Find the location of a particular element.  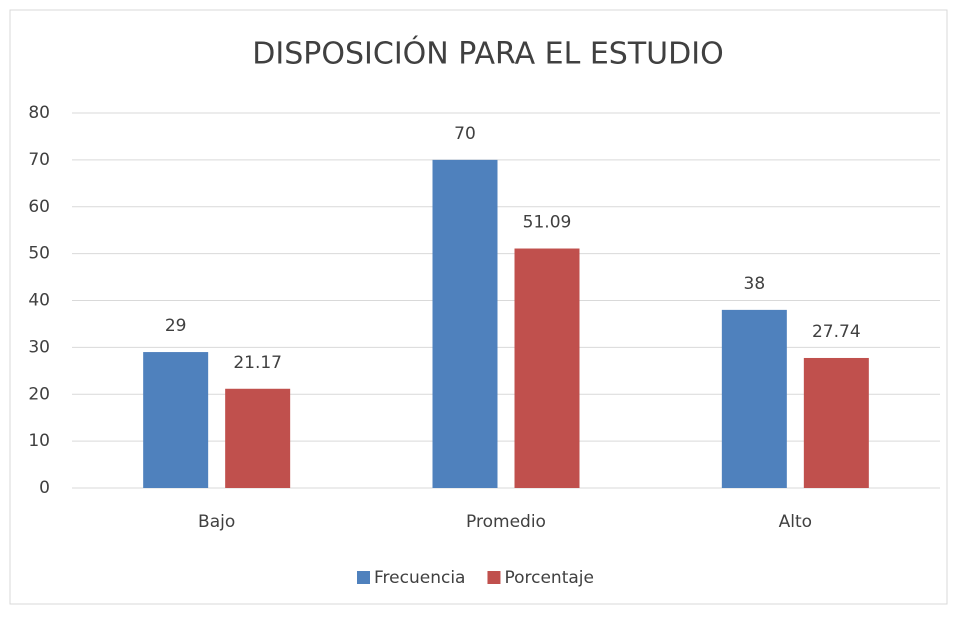

y-tick-label: 70 is located at coordinates (39, 160).